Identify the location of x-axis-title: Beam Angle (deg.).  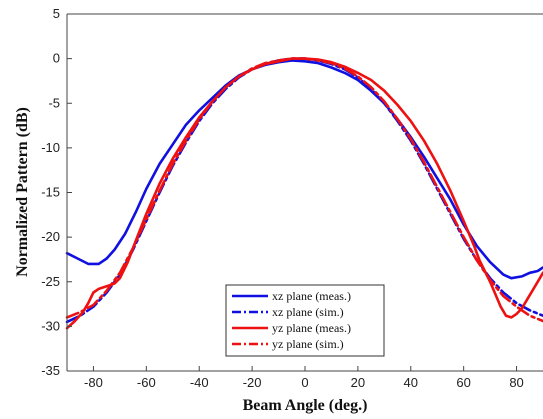
(305, 405).